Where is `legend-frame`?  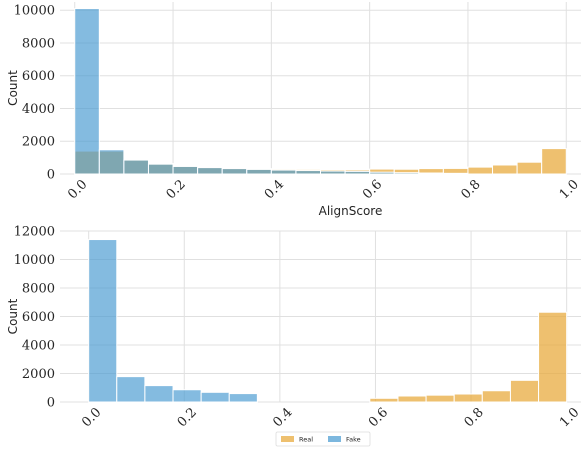 legend-frame is located at coordinates (323, 439).